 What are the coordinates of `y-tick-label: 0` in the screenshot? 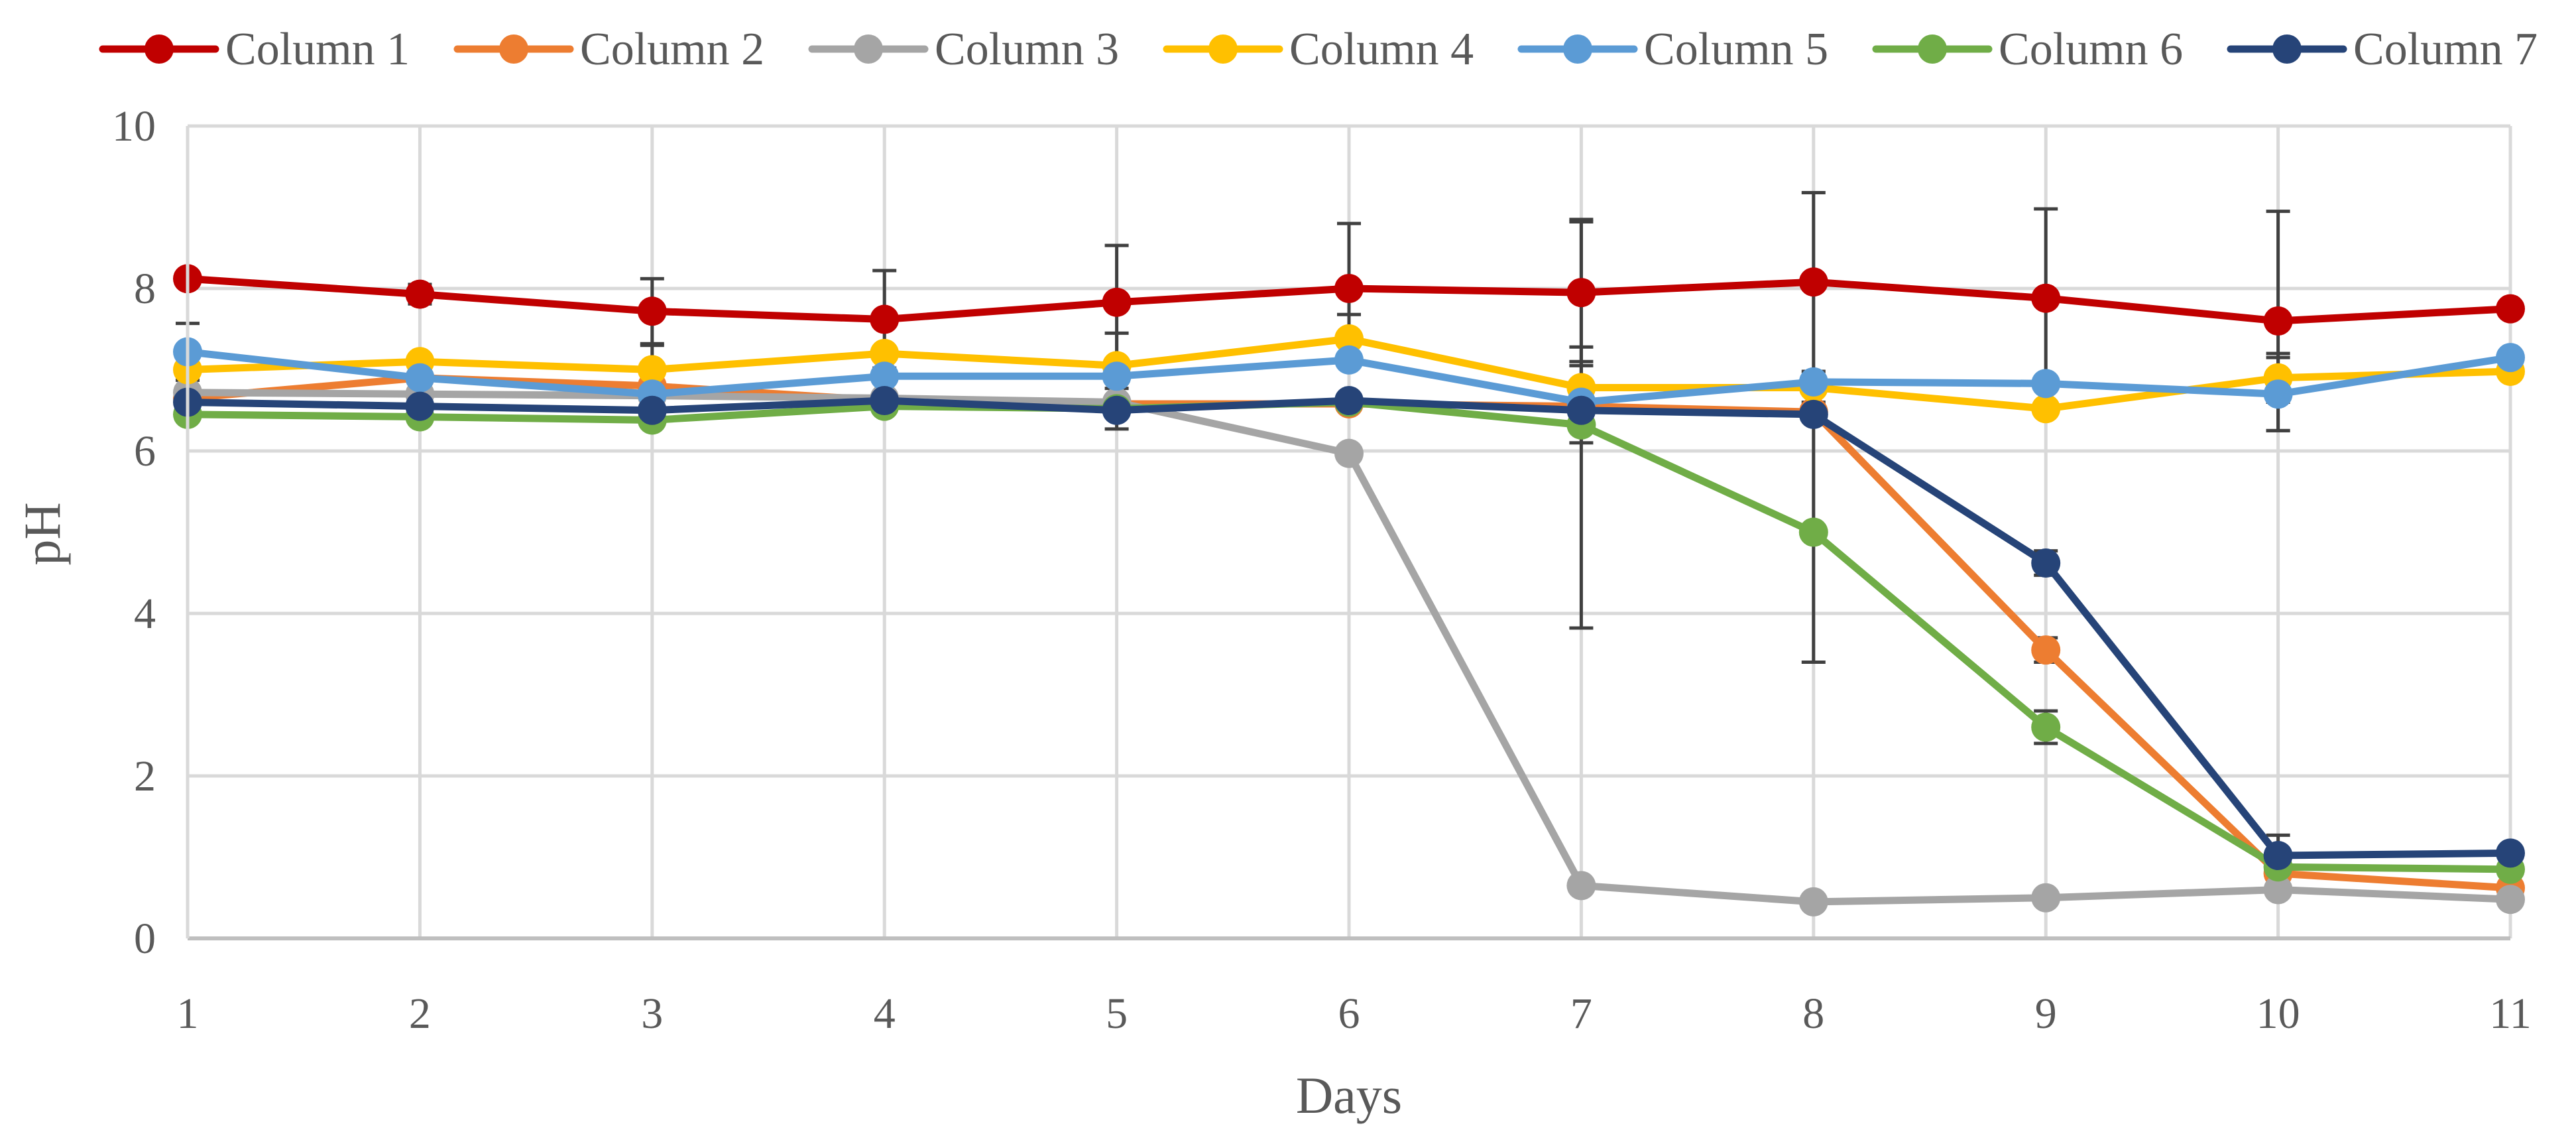 It's located at (145, 939).